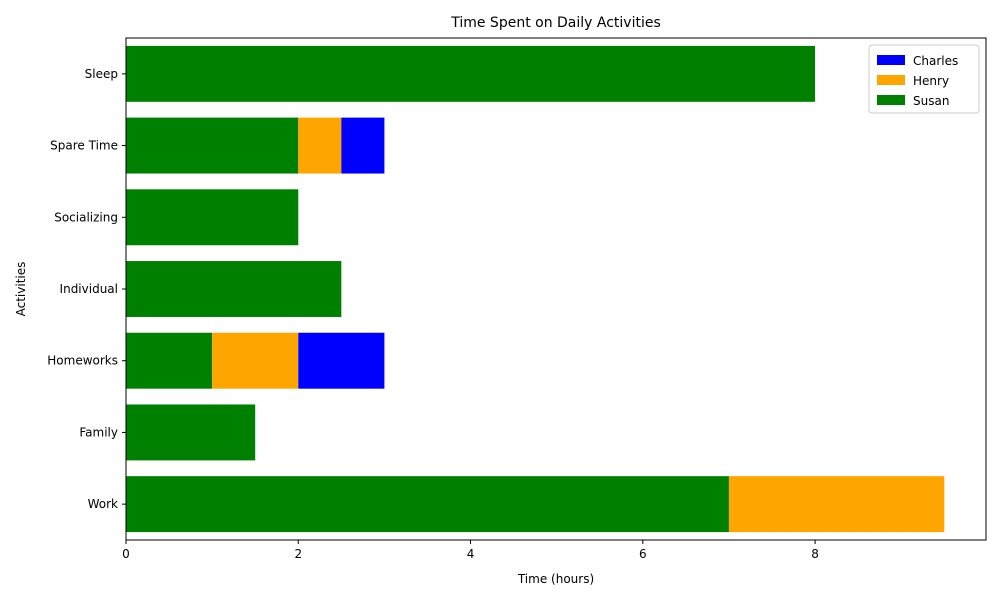 This screenshot has width=1000, height=600. What do you see at coordinates (891, 80) in the screenshot?
I see `legend-swatch-henry` at bounding box center [891, 80].